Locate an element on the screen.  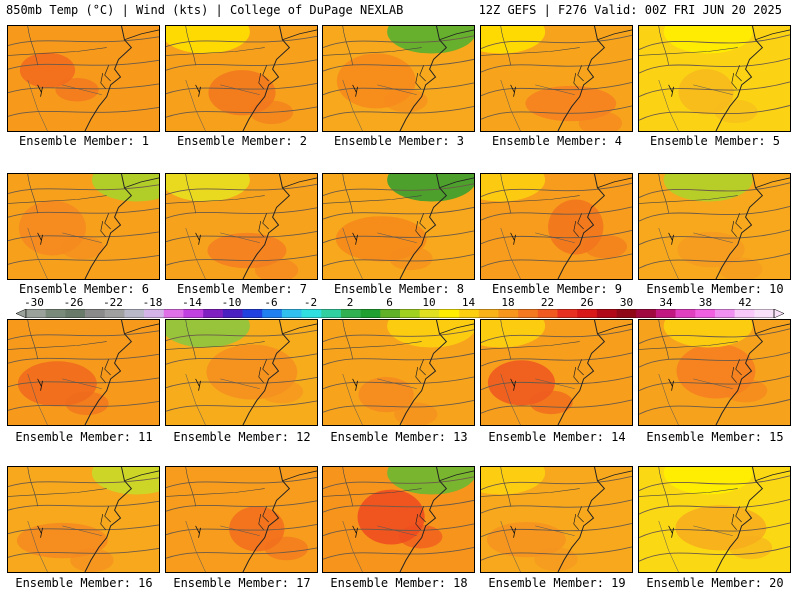
colorbar-tick-label: 34 is located at coordinates (666, 302).